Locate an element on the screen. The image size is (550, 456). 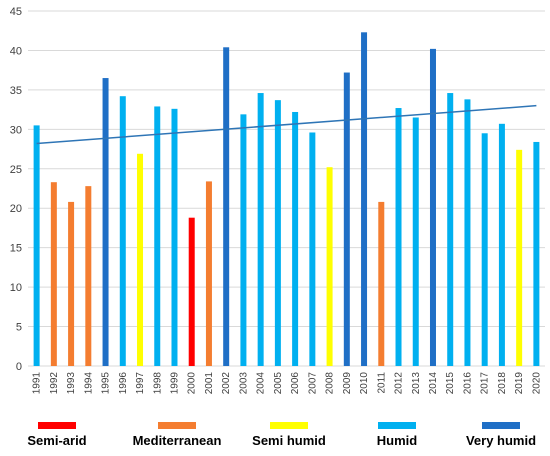
bar-2020 is located at coordinates (536, 253).